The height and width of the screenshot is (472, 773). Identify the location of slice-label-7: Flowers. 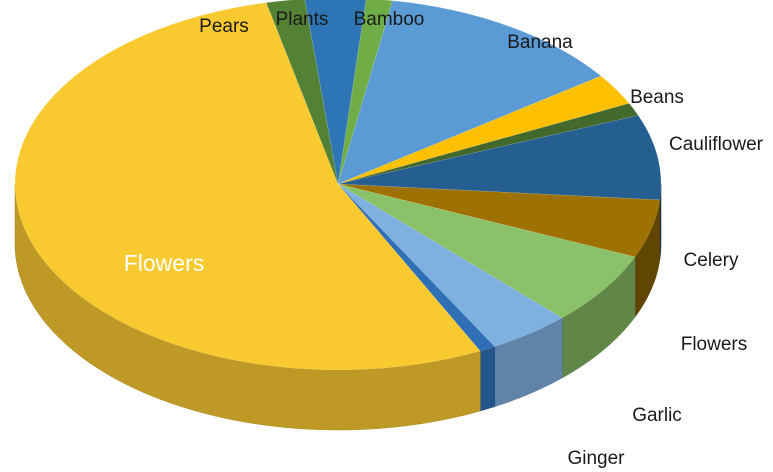
(714, 344).